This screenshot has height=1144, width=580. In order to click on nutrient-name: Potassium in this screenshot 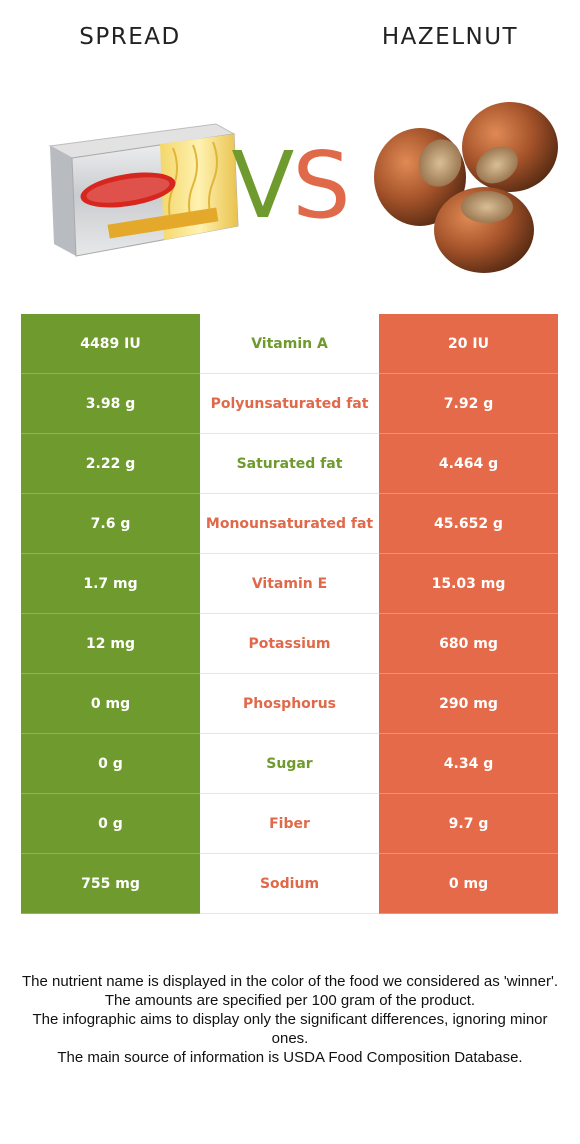, I will do `click(289, 644)`.